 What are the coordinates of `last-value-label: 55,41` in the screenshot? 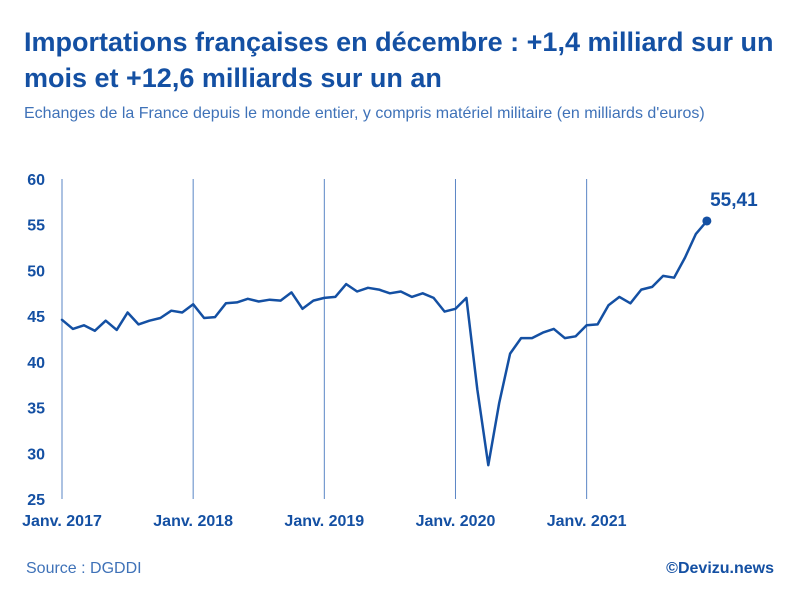 It's located at (734, 200).